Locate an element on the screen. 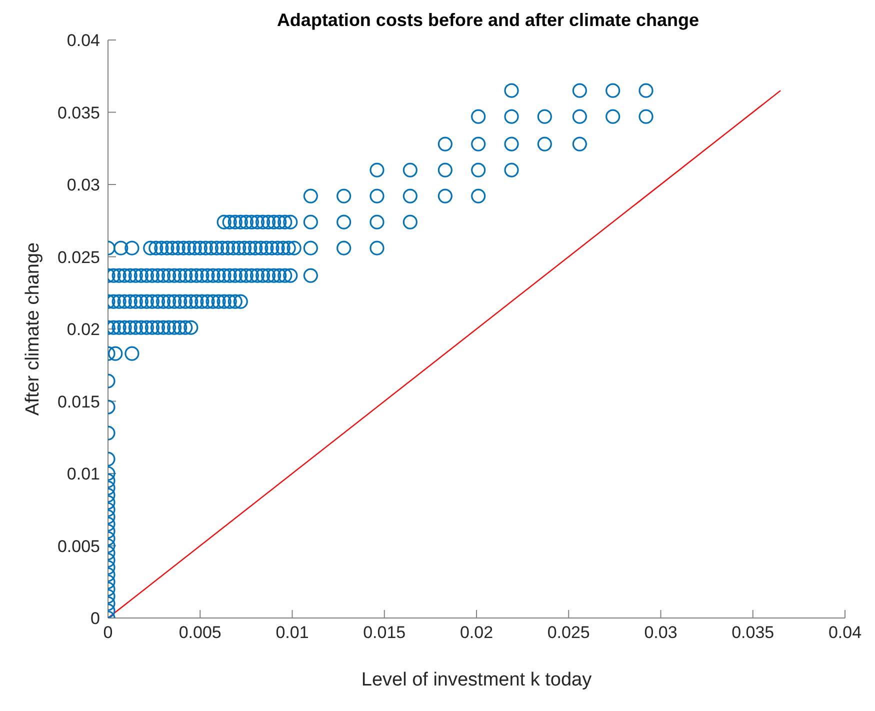  y-tick-label: 0.005 is located at coordinates (78, 546).